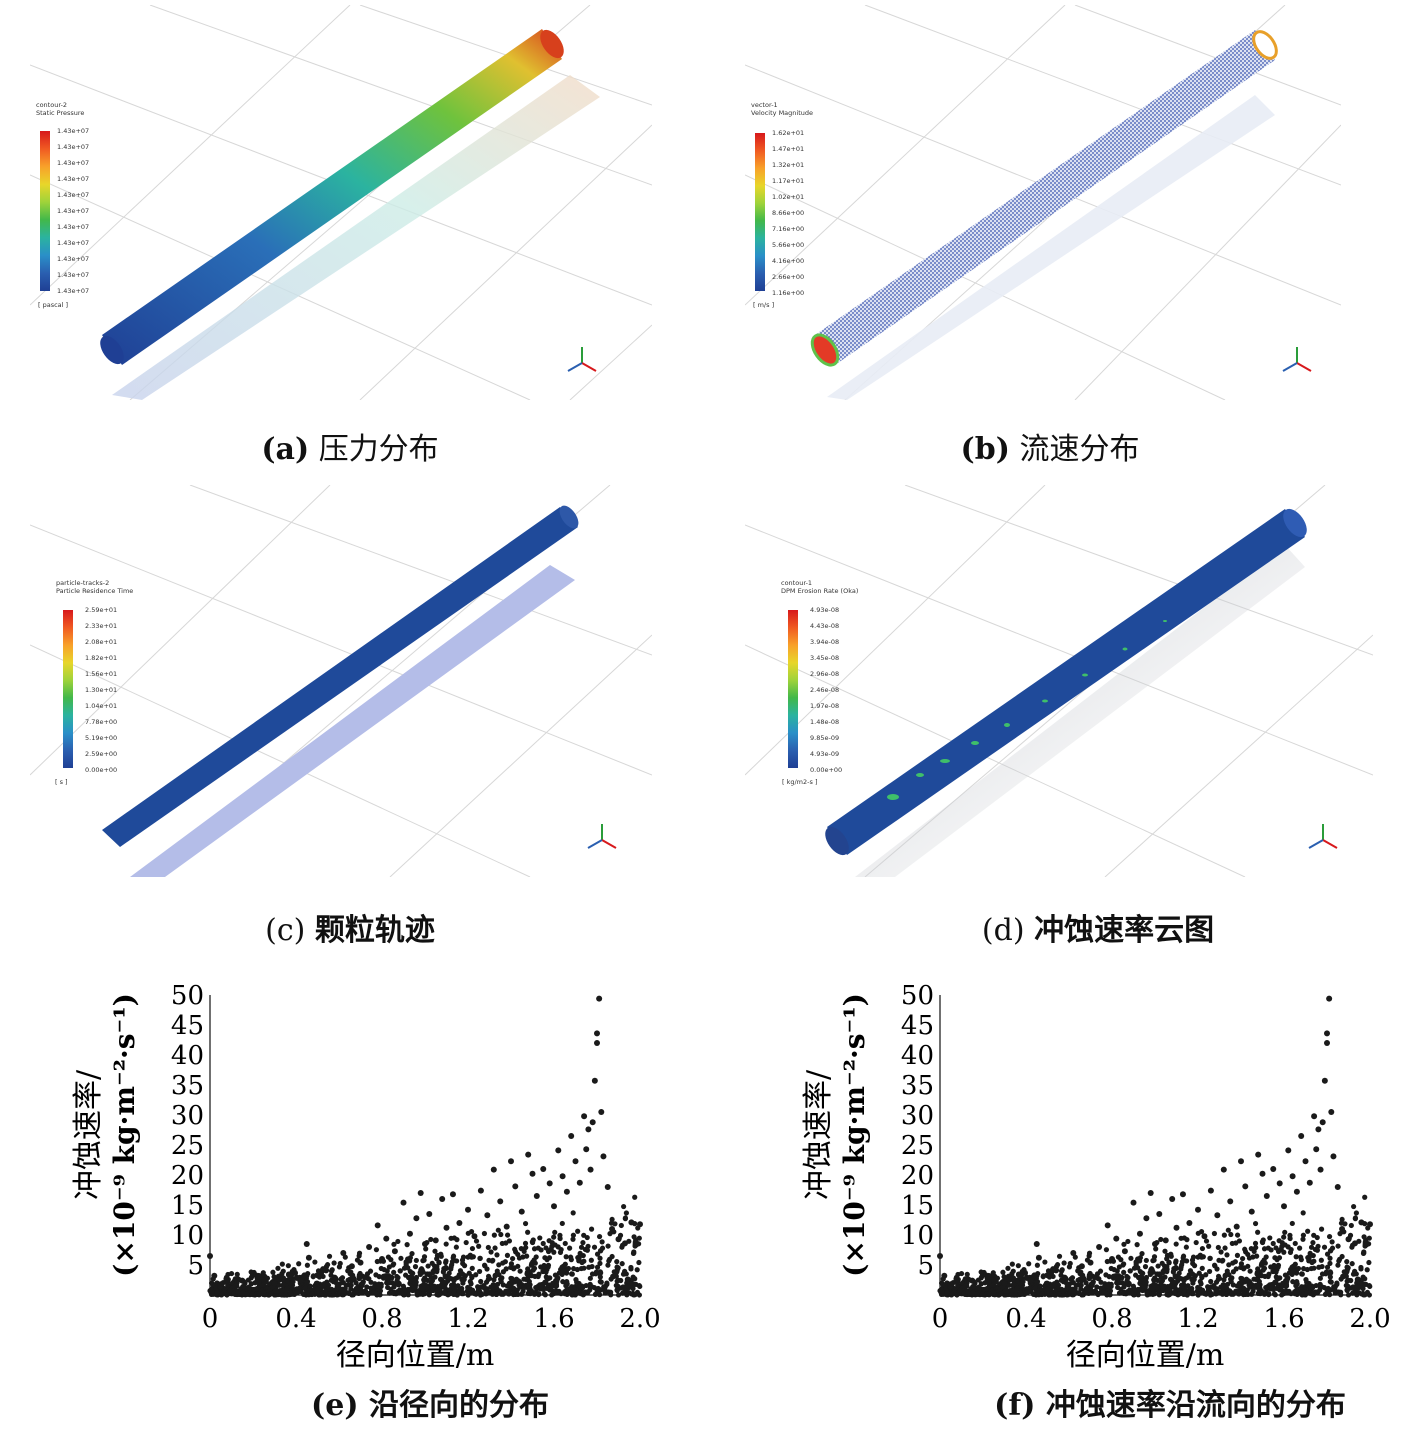 Image resolution: width=1426 pixels, height=1434 pixels. I want to click on scatter-points, so click(425, 1146).